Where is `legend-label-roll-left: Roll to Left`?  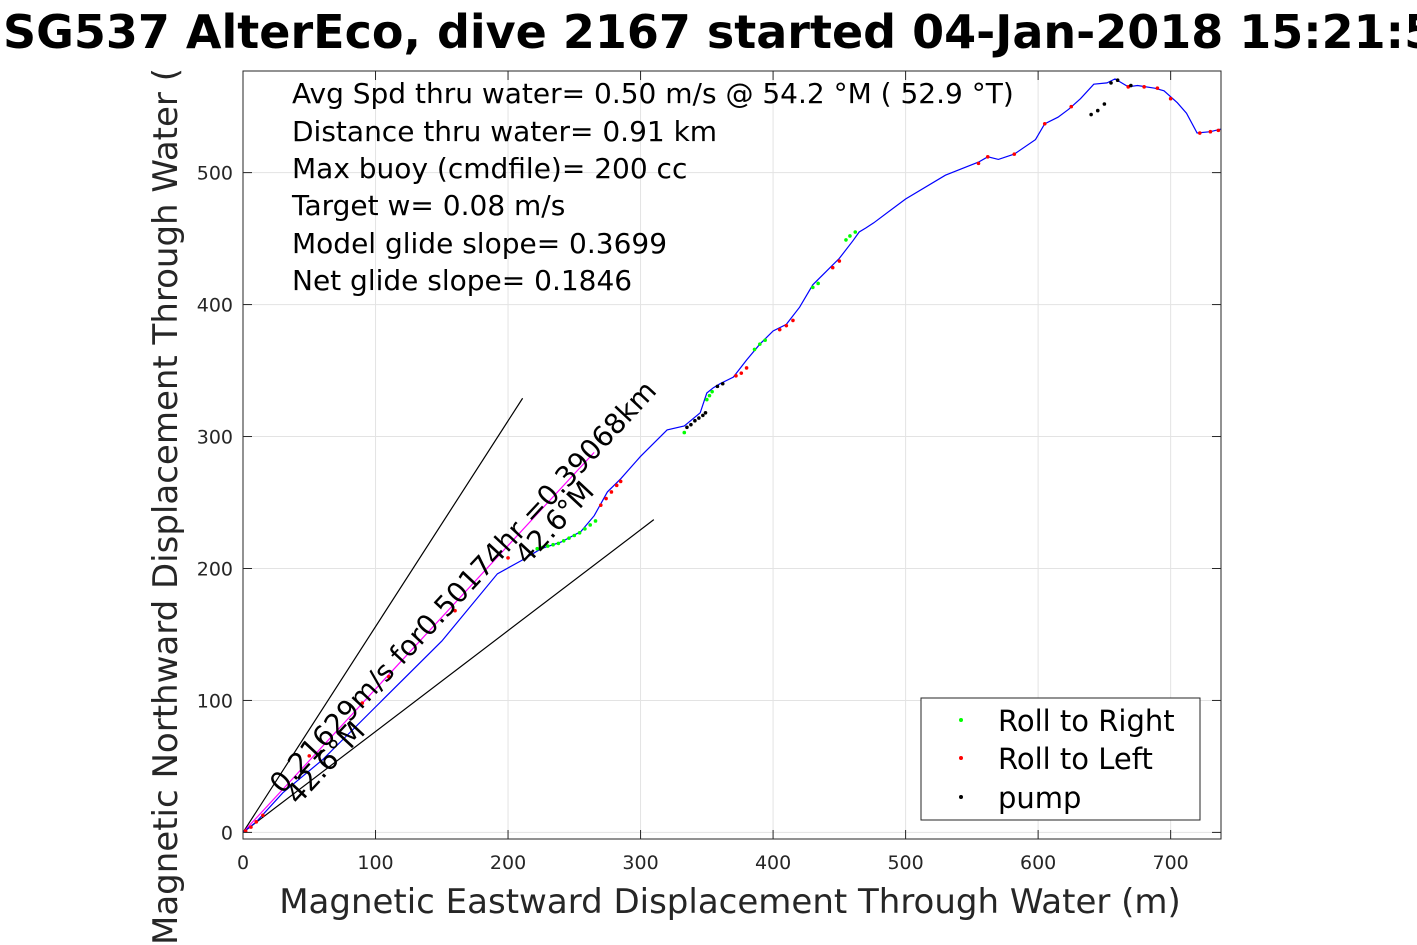 legend-label-roll-left: Roll to Left is located at coordinates (1075, 759).